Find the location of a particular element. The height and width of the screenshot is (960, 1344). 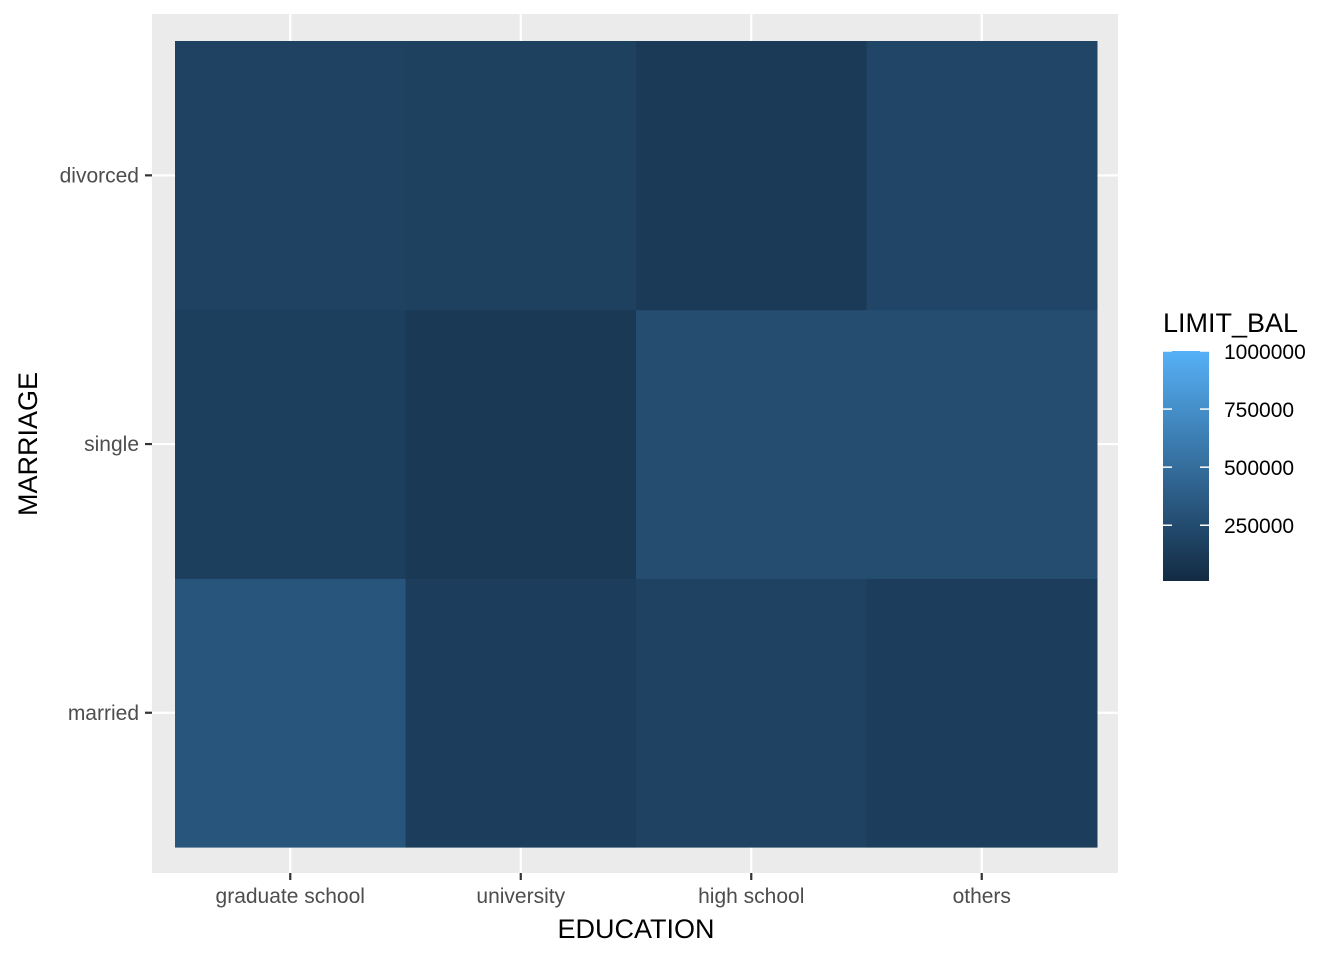

y-tick-label: single is located at coordinates (111, 444).